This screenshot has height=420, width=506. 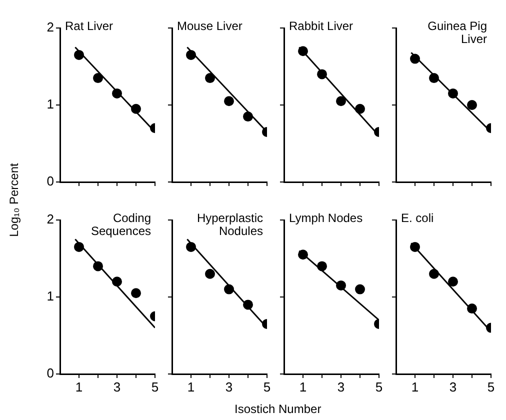 What do you see at coordinates (456, 32) in the screenshot?
I see `chart-title: Guinea Pig Liver` at bounding box center [456, 32].